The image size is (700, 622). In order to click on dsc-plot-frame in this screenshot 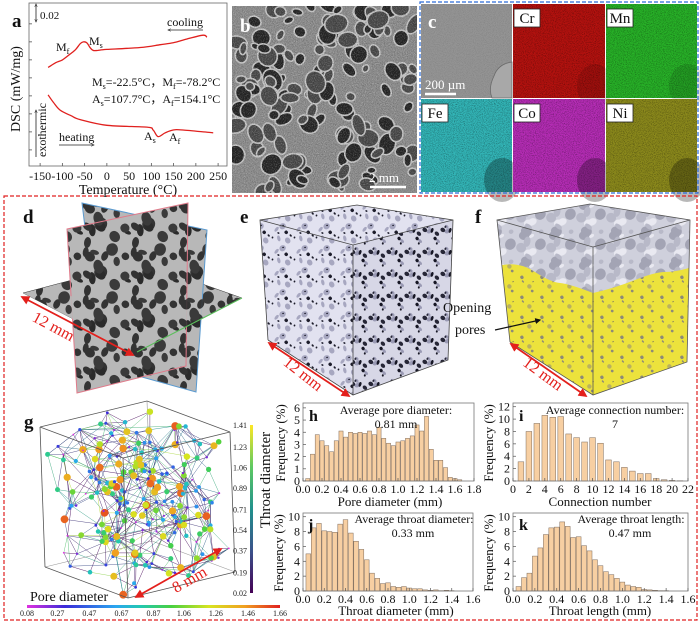, I will do `click(128, 84)`.